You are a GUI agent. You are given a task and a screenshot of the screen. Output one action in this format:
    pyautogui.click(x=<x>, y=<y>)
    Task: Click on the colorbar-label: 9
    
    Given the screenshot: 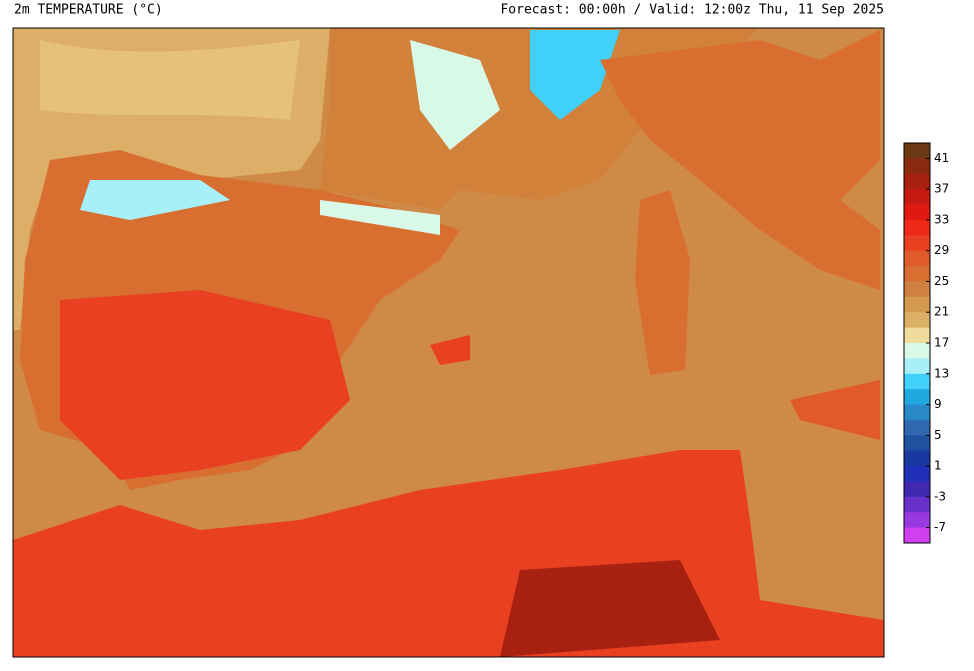 What is the action you would take?
    pyautogui.click(x=938, y=404)
    